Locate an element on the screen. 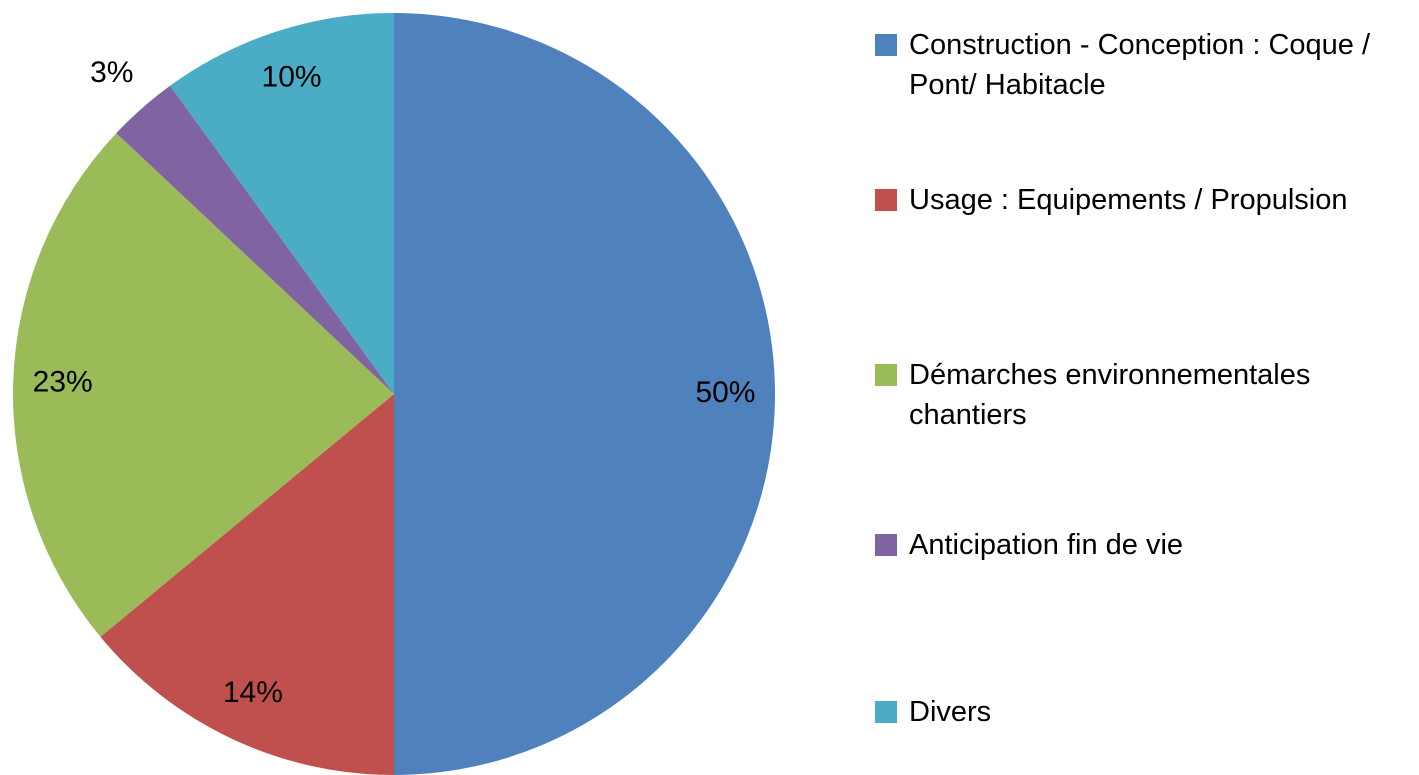 This screenshot has height=775, width=1419. data-label: 10% is located at coordinates (292, 77).